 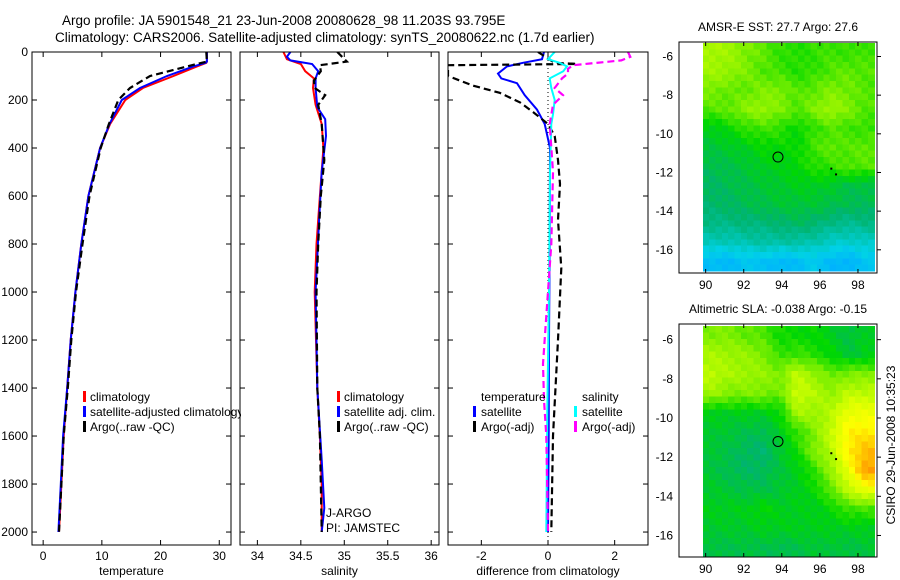 What do you see at coordinates (600, 397) in the screenshot?
I see `legend-header: salinity` at bounding box center [600, 397].